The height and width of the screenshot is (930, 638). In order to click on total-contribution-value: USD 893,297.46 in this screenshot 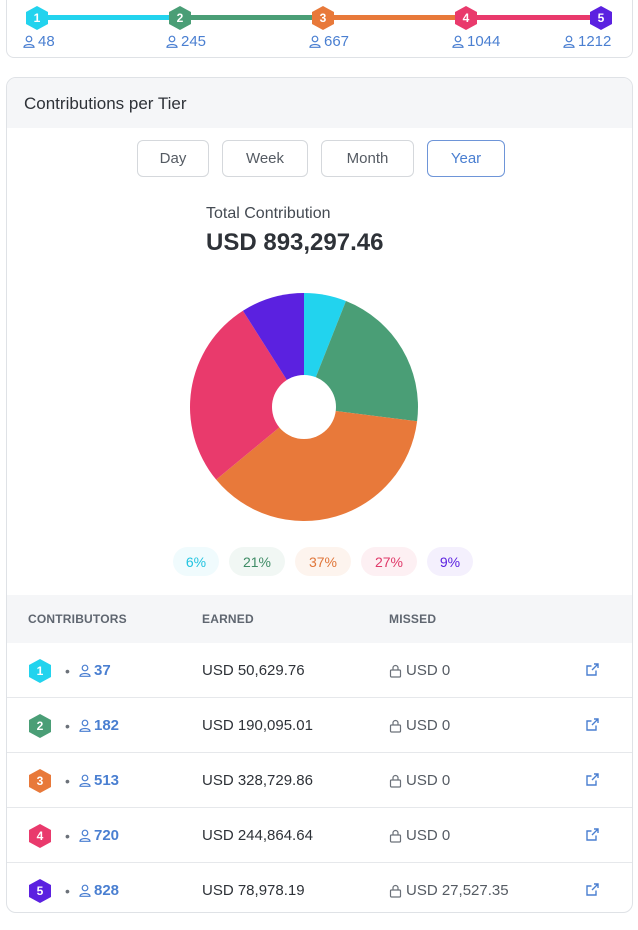, I will do `click(295, 242)`.